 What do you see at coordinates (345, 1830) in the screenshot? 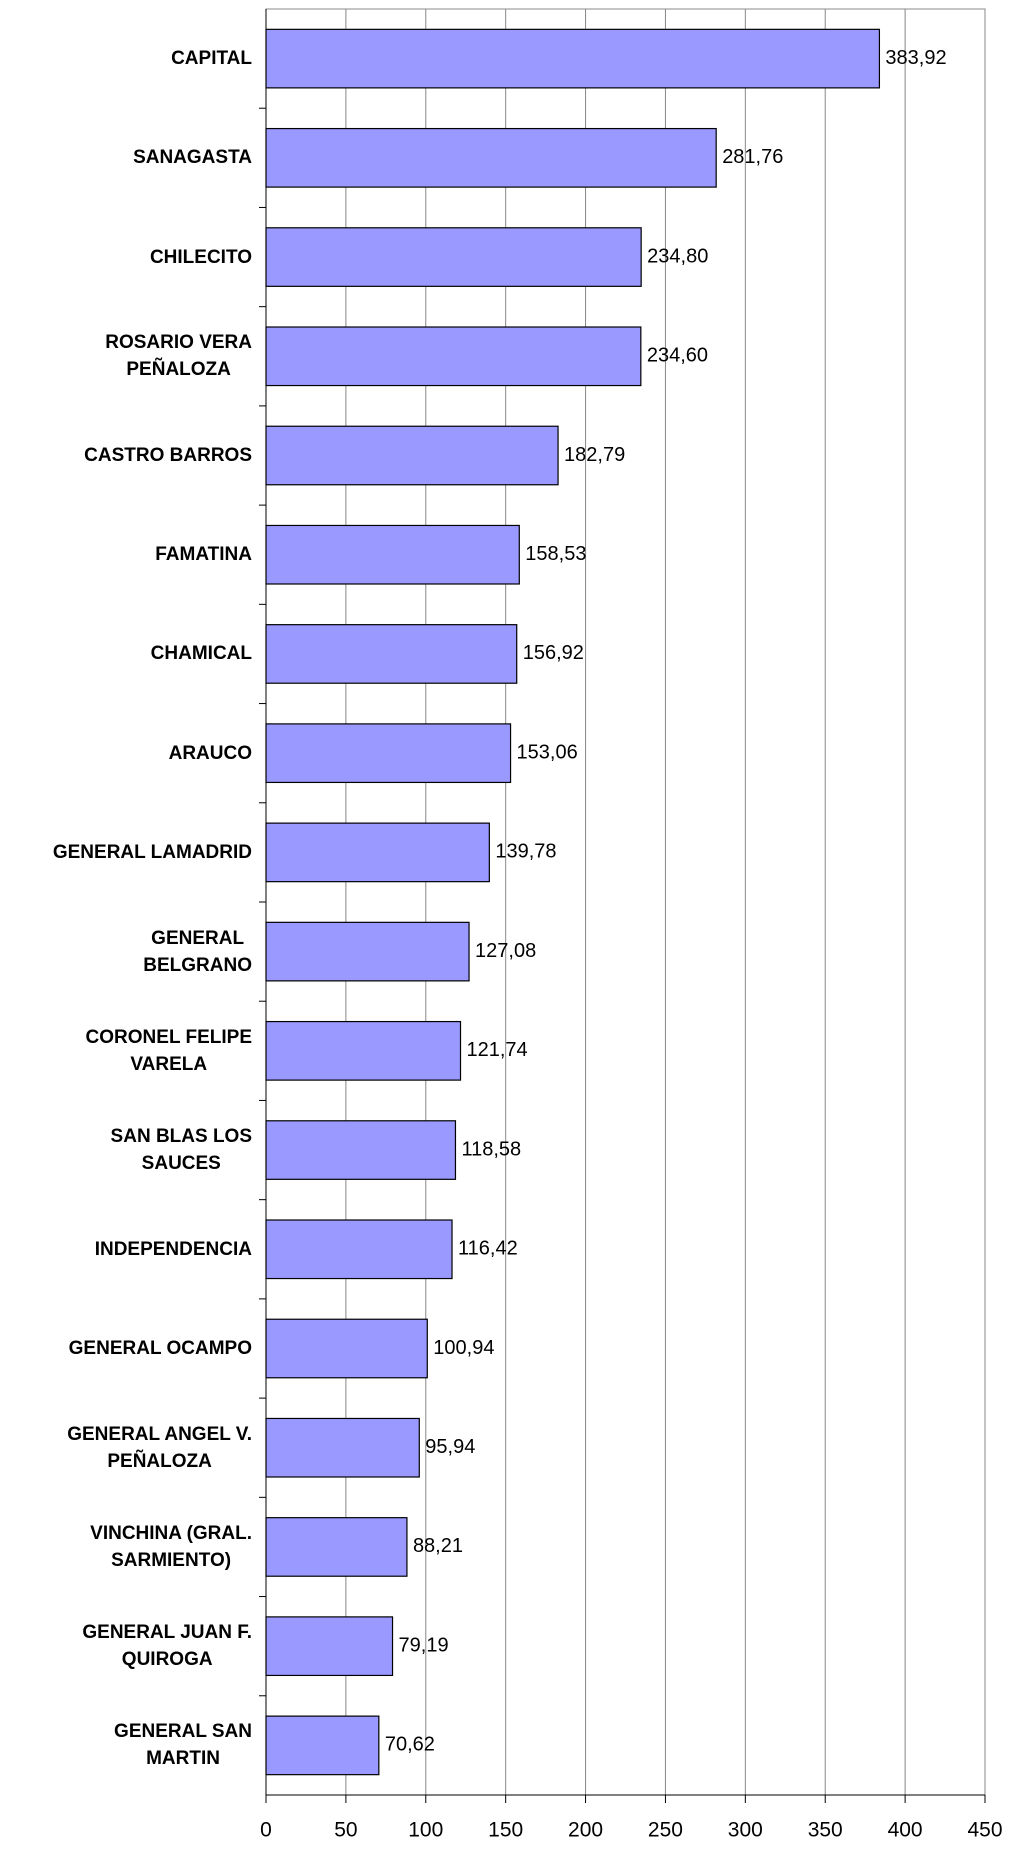
I see `x-tick-label: 50` at bounding box center [345, 1830].